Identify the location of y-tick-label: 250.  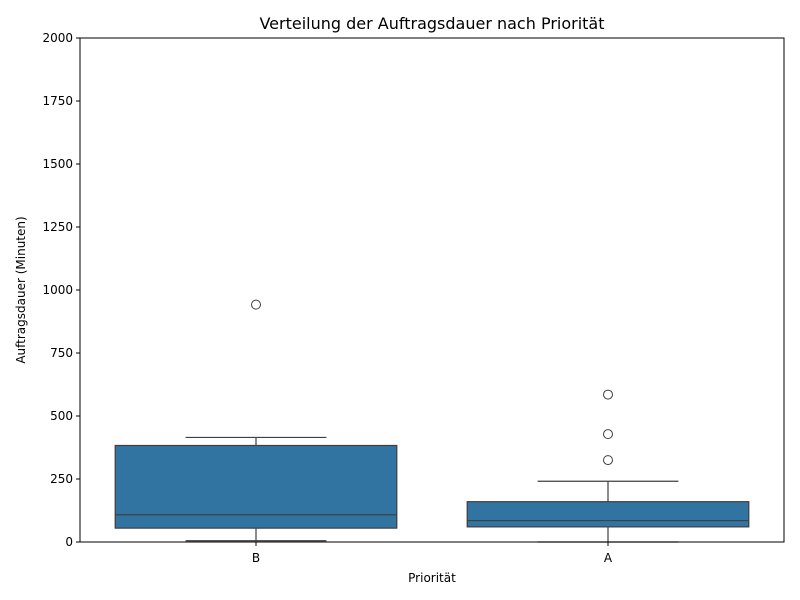
(61, 479).